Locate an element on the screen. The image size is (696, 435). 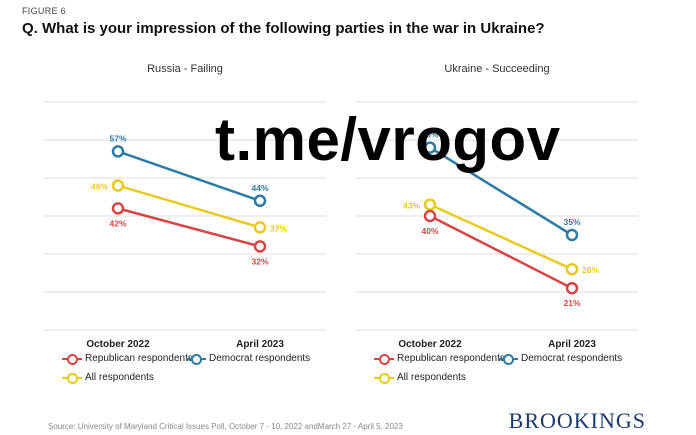
data-label-republican: 42% is located at coordinates (117, 223).